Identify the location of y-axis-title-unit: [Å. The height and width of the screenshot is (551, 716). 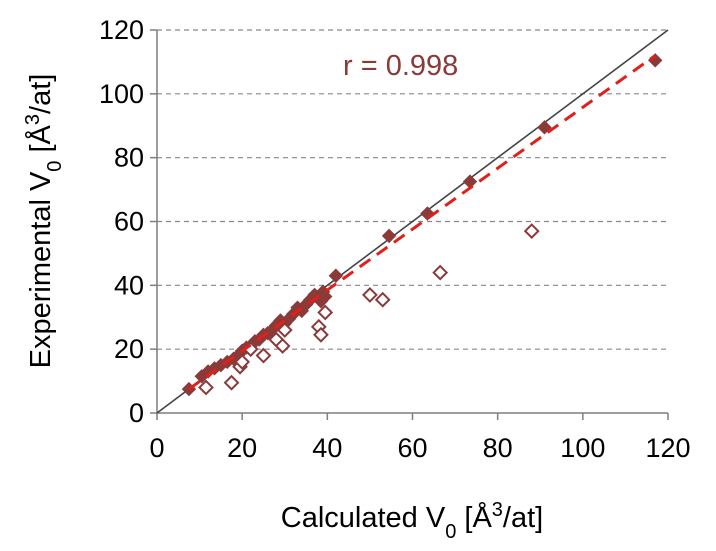
(40, 142).